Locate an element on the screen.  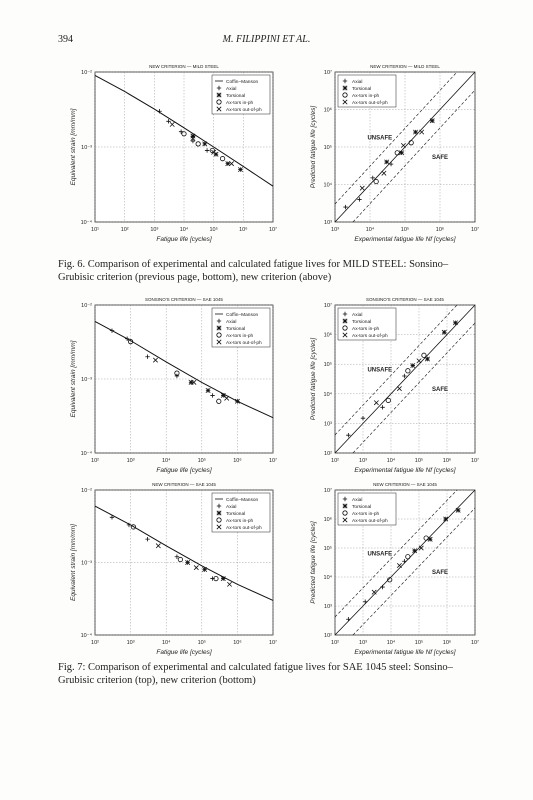
y-axis-label: Predicted fatigue life [cycles] is located at coordinates (313, 147).